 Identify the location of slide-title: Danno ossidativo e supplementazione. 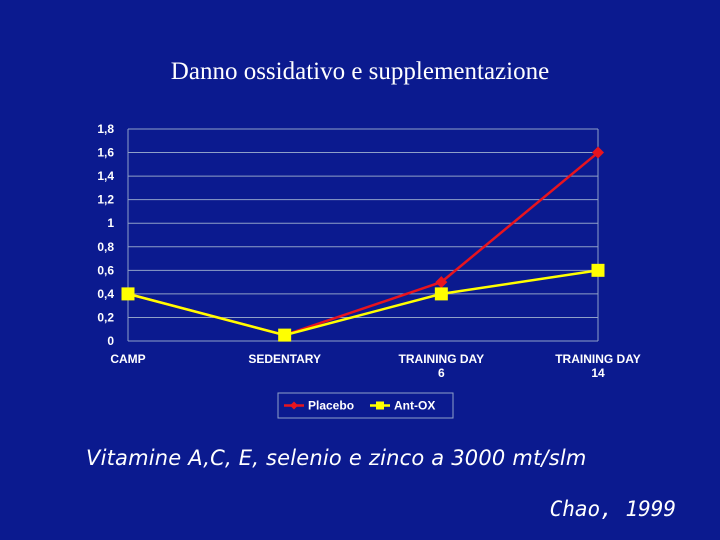
(360, 71).